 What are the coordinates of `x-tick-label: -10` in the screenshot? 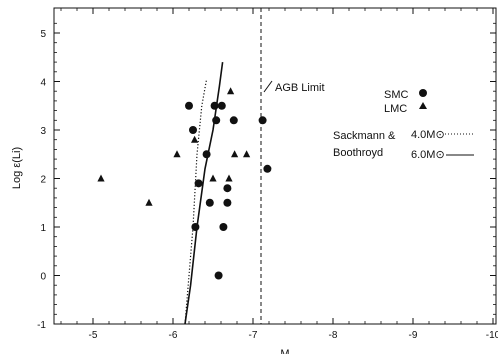 It's located at (492, 335).